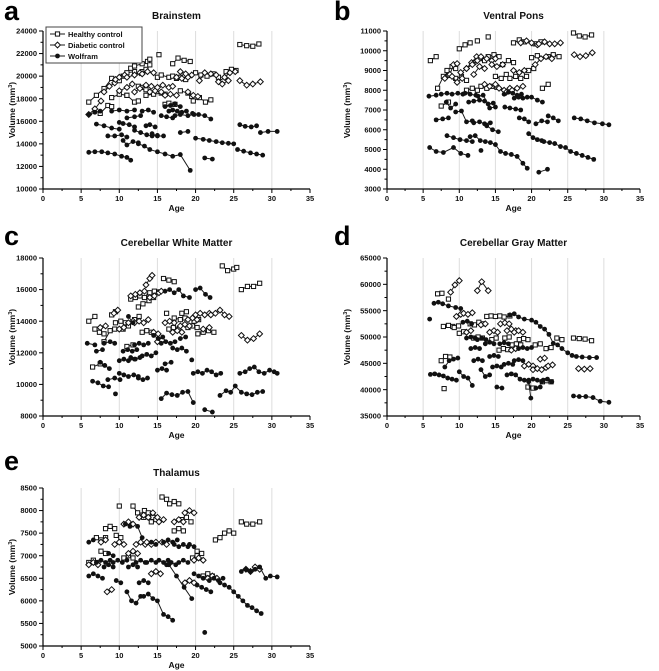 This screenshot has height=671, width=659. I want to click on panel-letter-c: c, so click(12, 236).